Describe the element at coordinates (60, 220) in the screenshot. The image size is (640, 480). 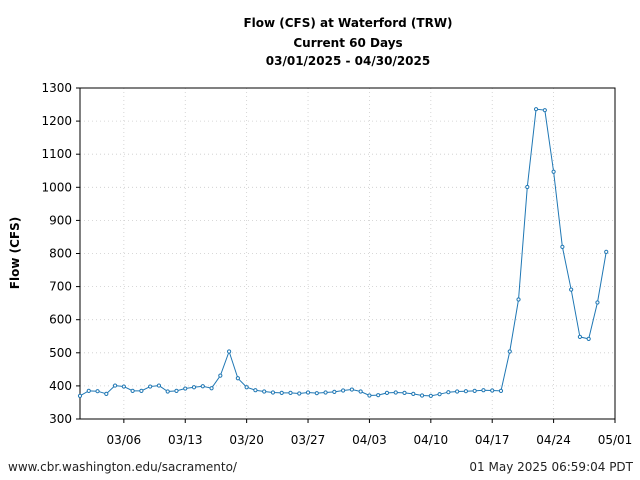
I see `y-tick-label: 900` at that location.